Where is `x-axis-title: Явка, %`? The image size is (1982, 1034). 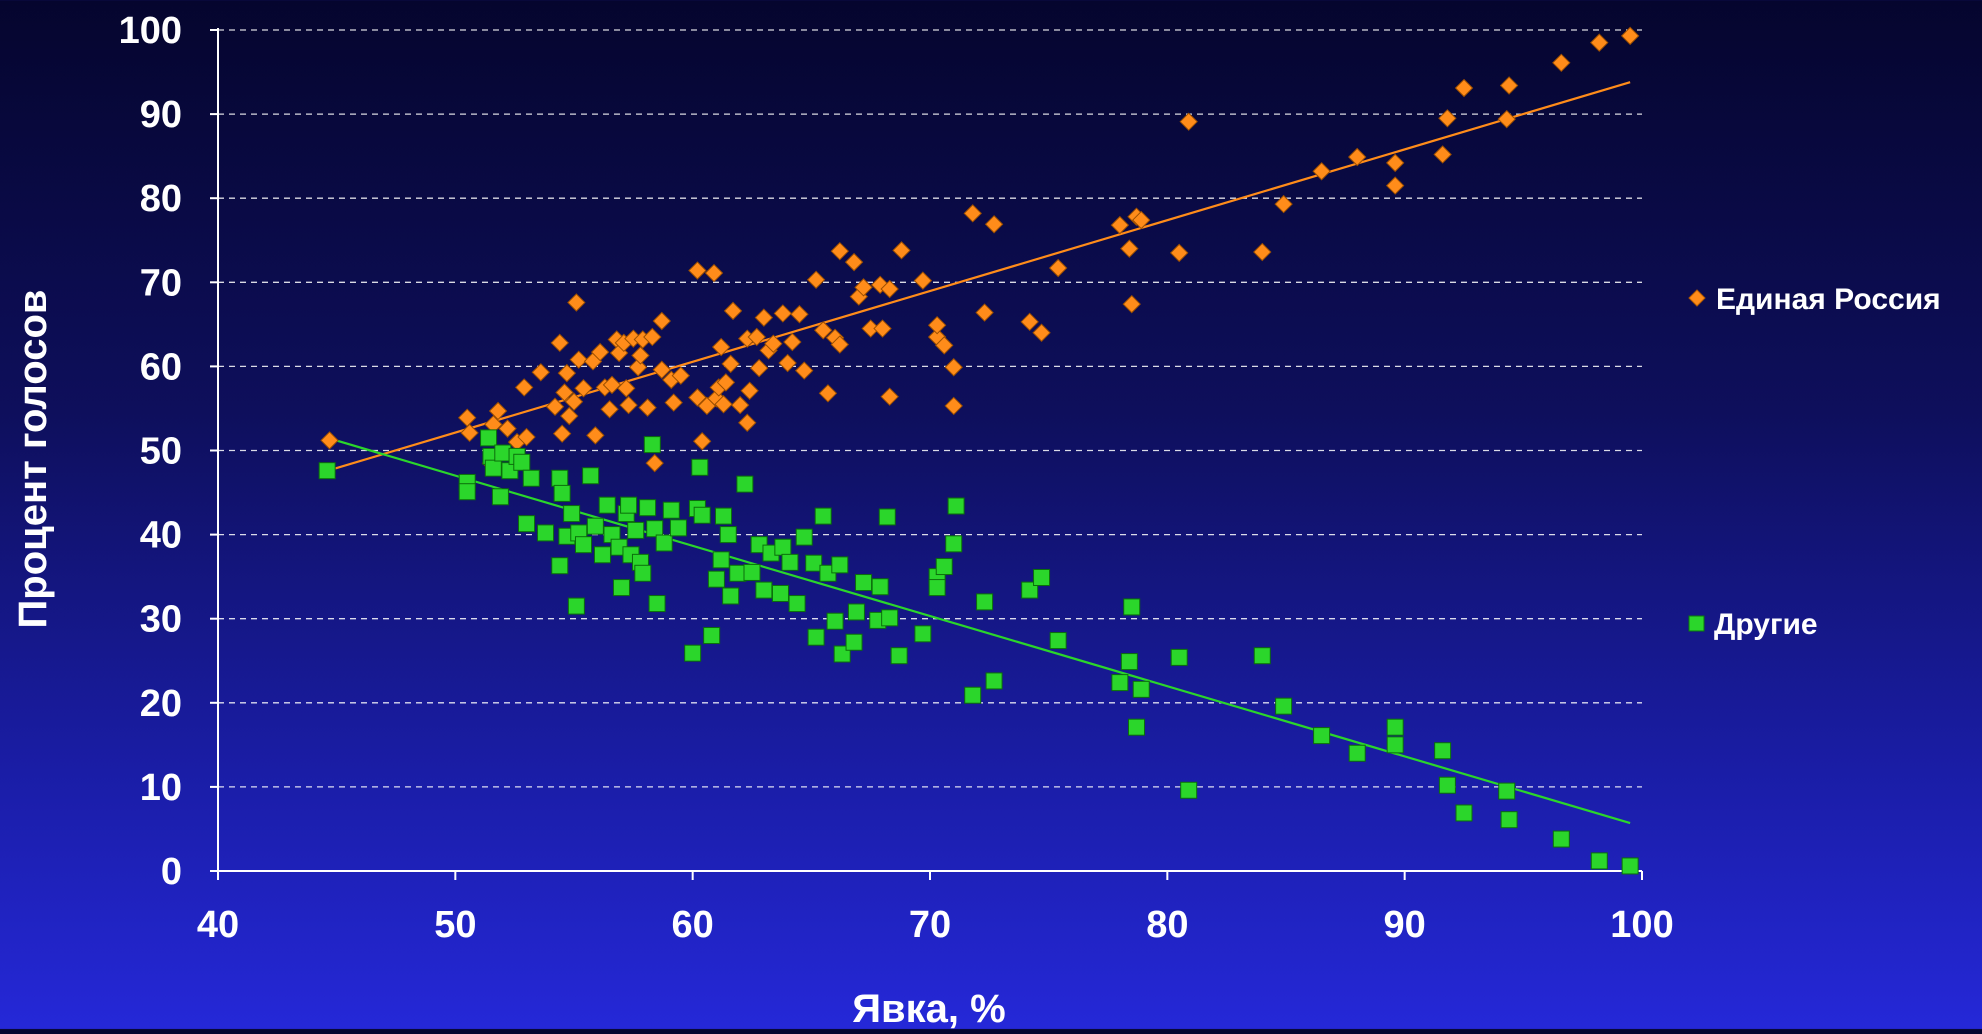 x-axis-title: Явка, % is located at coordinates (928, 1008).